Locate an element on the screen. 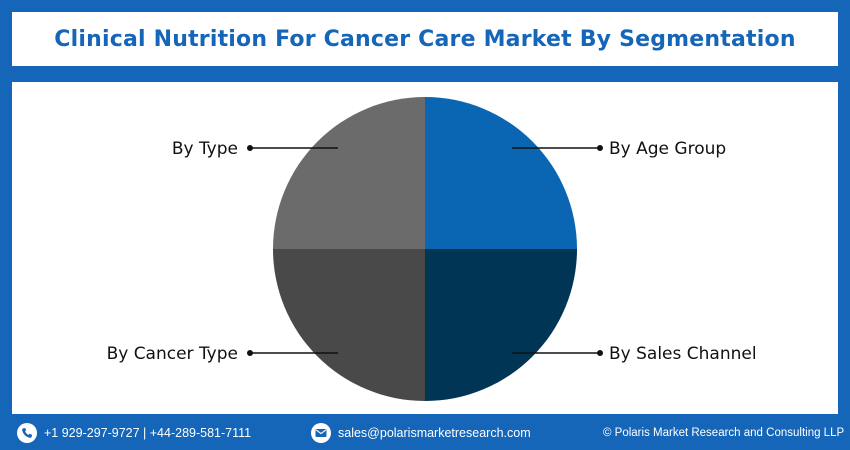 The image size is (850, 450). pie-slice-by-sales-channel is located at coordinates (501, 325).